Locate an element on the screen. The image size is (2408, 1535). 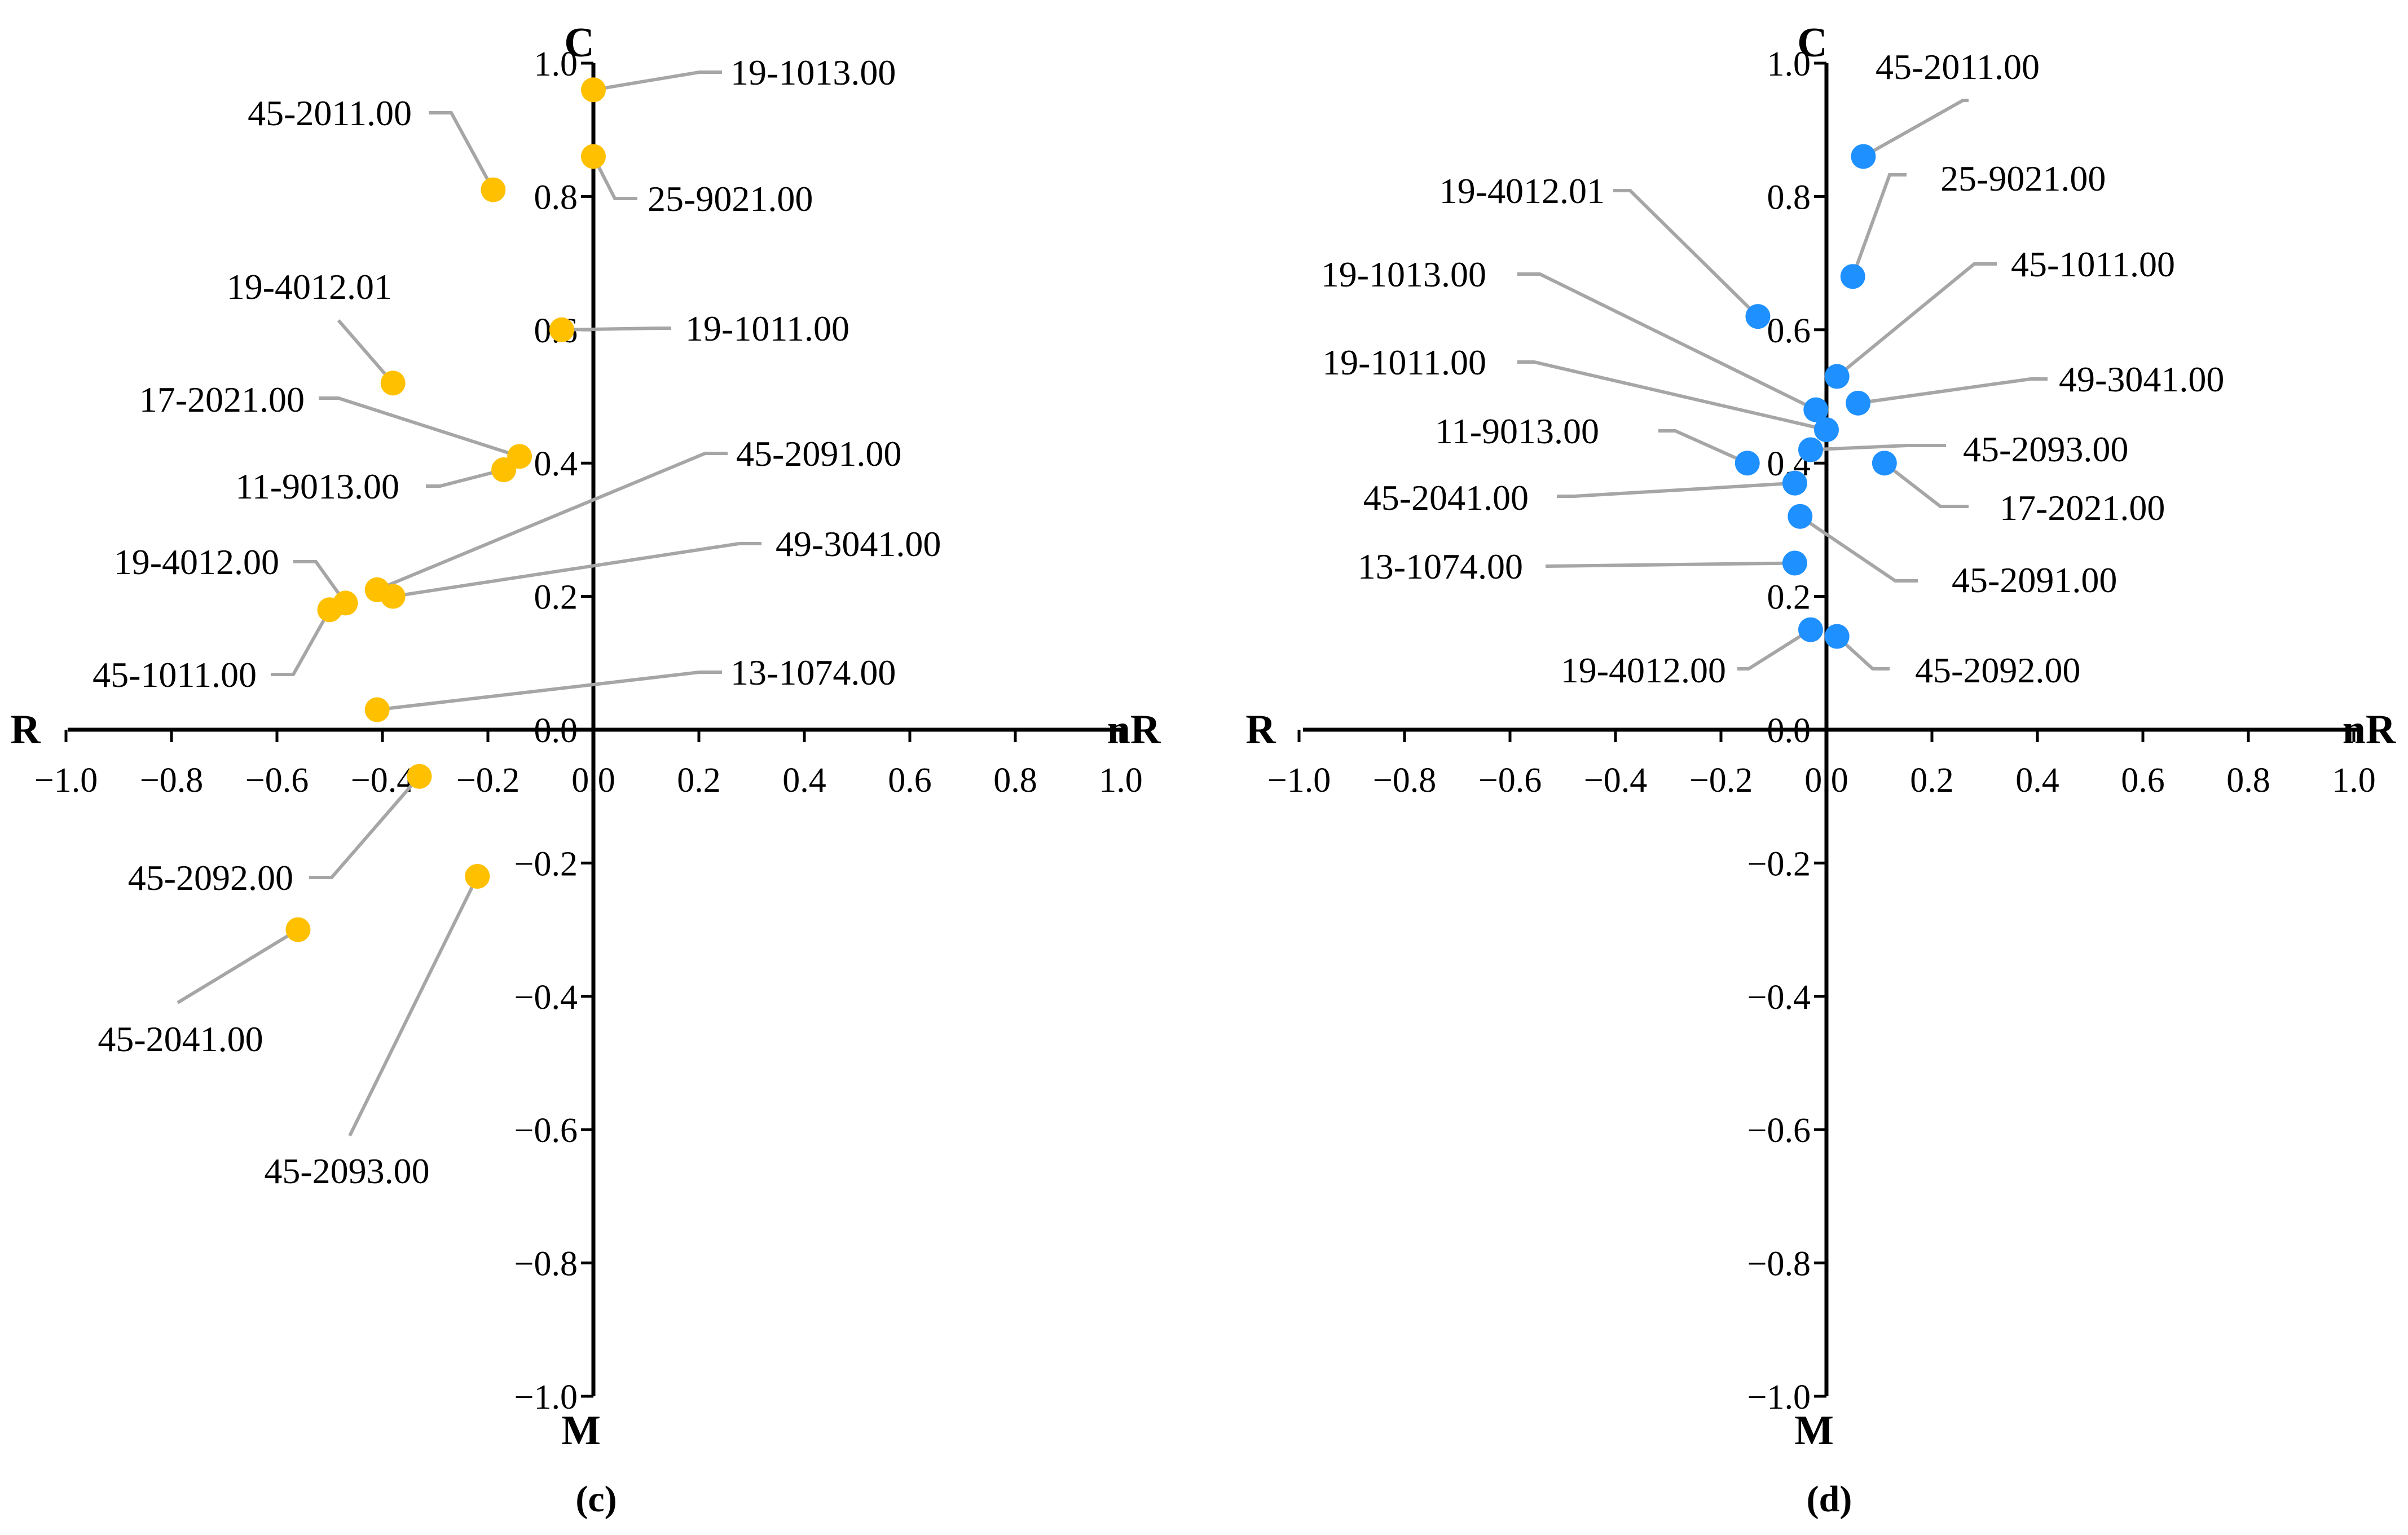
panel-label: (c) is located at coordinates (596, 1499).